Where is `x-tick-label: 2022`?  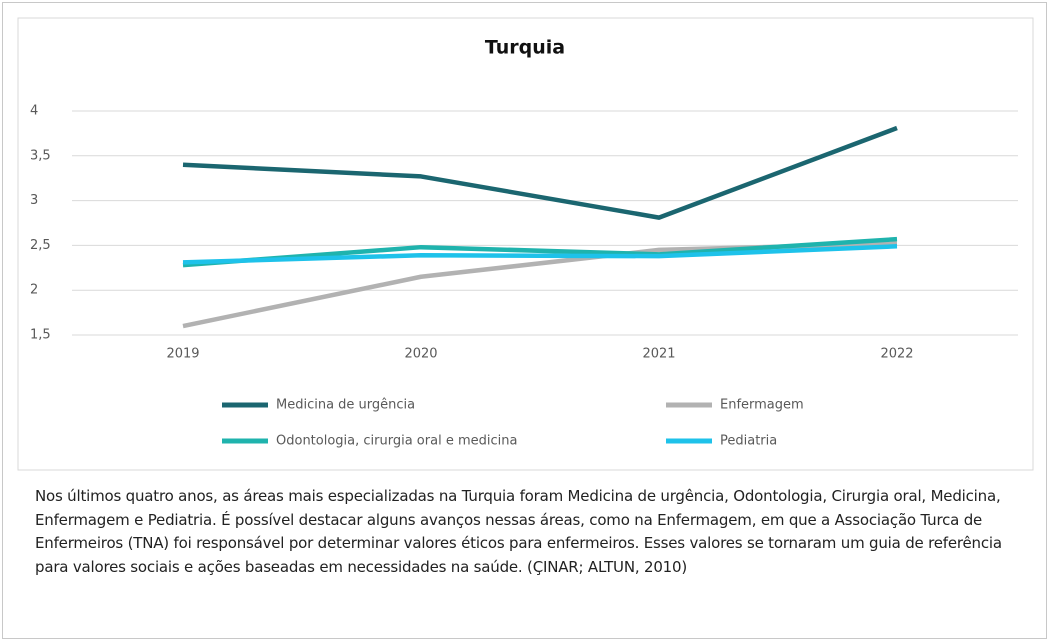
x-tick-label: 2022 is located at coordinates (896, 354).